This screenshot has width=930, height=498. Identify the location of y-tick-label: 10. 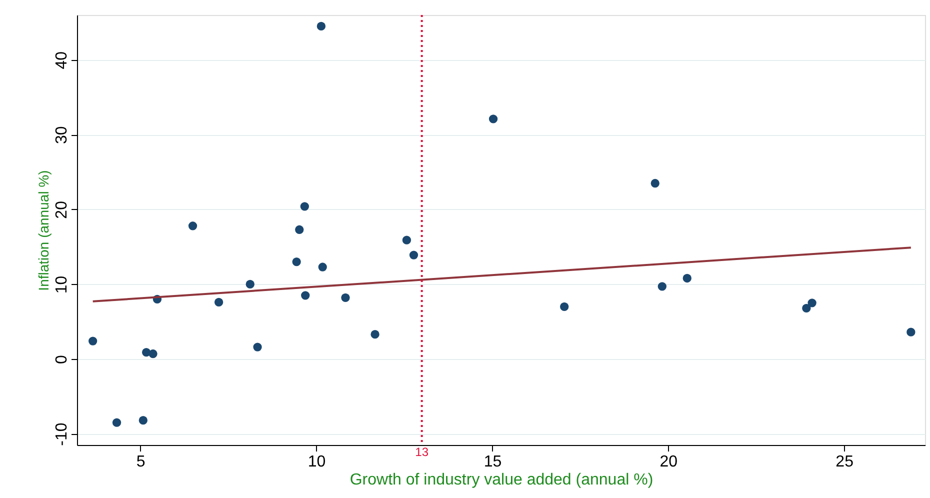
(62, 285).